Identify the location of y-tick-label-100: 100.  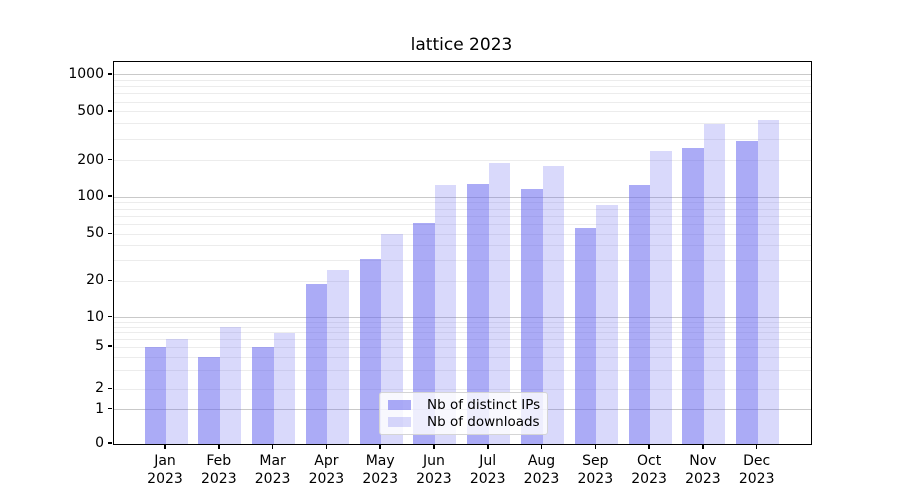
(90, 196).